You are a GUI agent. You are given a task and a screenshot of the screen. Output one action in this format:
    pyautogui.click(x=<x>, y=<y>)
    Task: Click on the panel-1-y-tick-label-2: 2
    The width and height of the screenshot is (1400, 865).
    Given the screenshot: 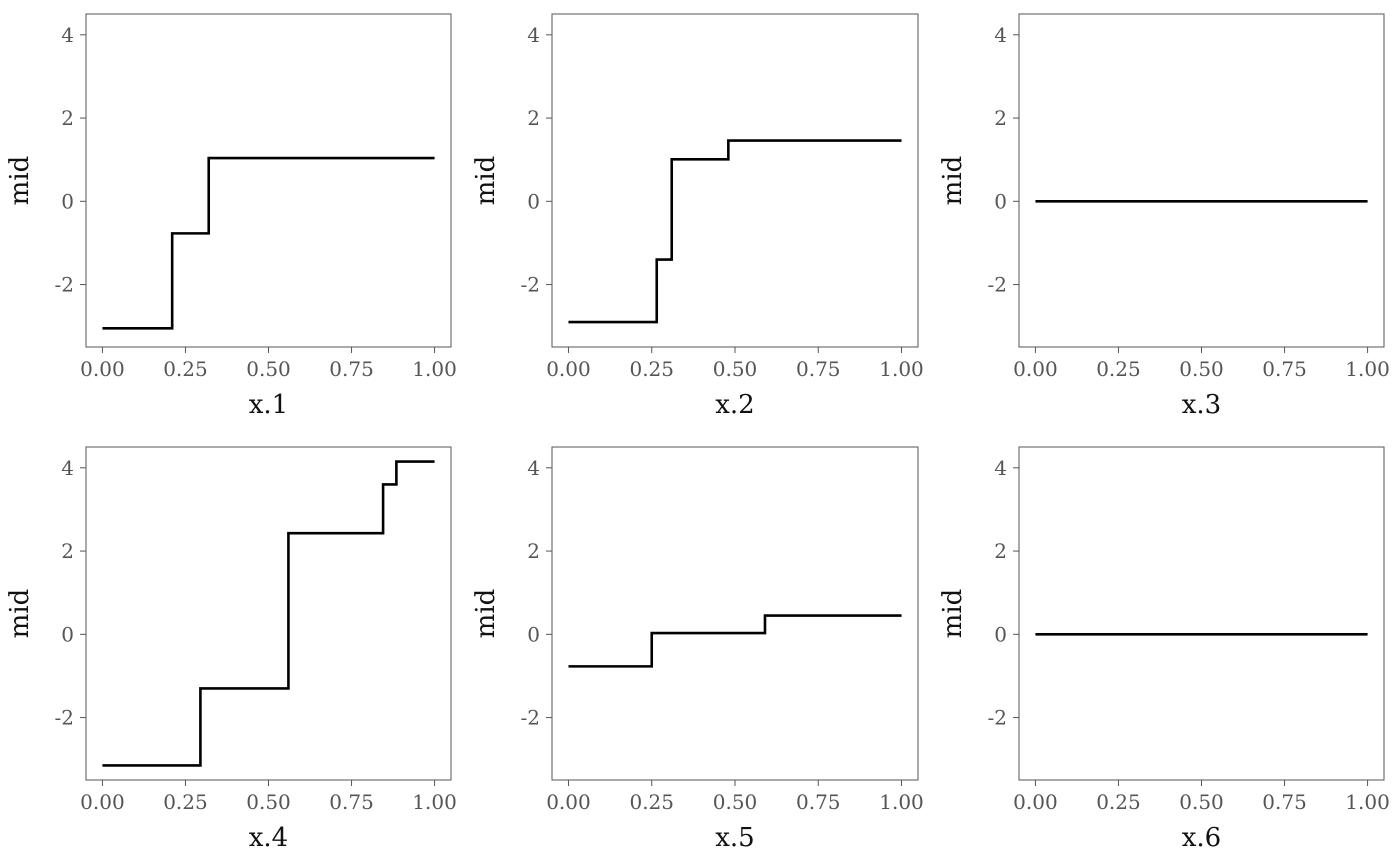 What is the action you would take?
    pyautogui.click(x=67, y=118)
    